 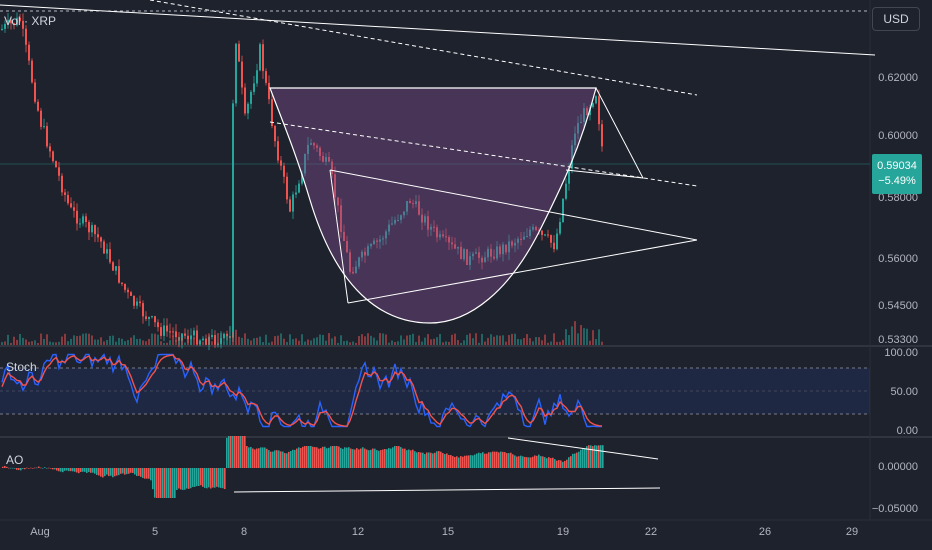 What do you see at coordinates (438, 30) in the screenshot?
I see `long-trendline` at bounding box center [438, 30].